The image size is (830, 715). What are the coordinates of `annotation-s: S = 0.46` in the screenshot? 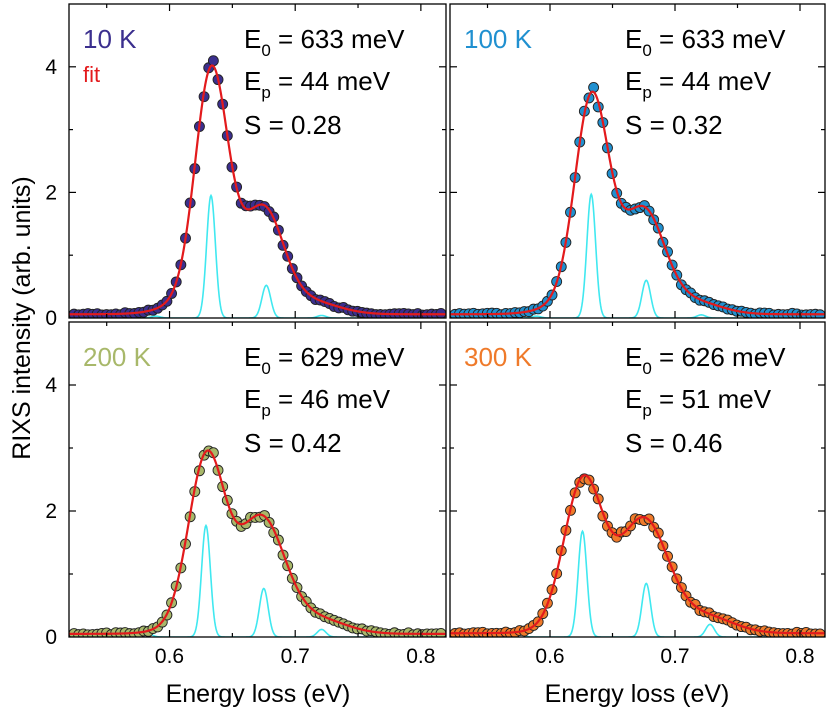 It's located at (674, 443).